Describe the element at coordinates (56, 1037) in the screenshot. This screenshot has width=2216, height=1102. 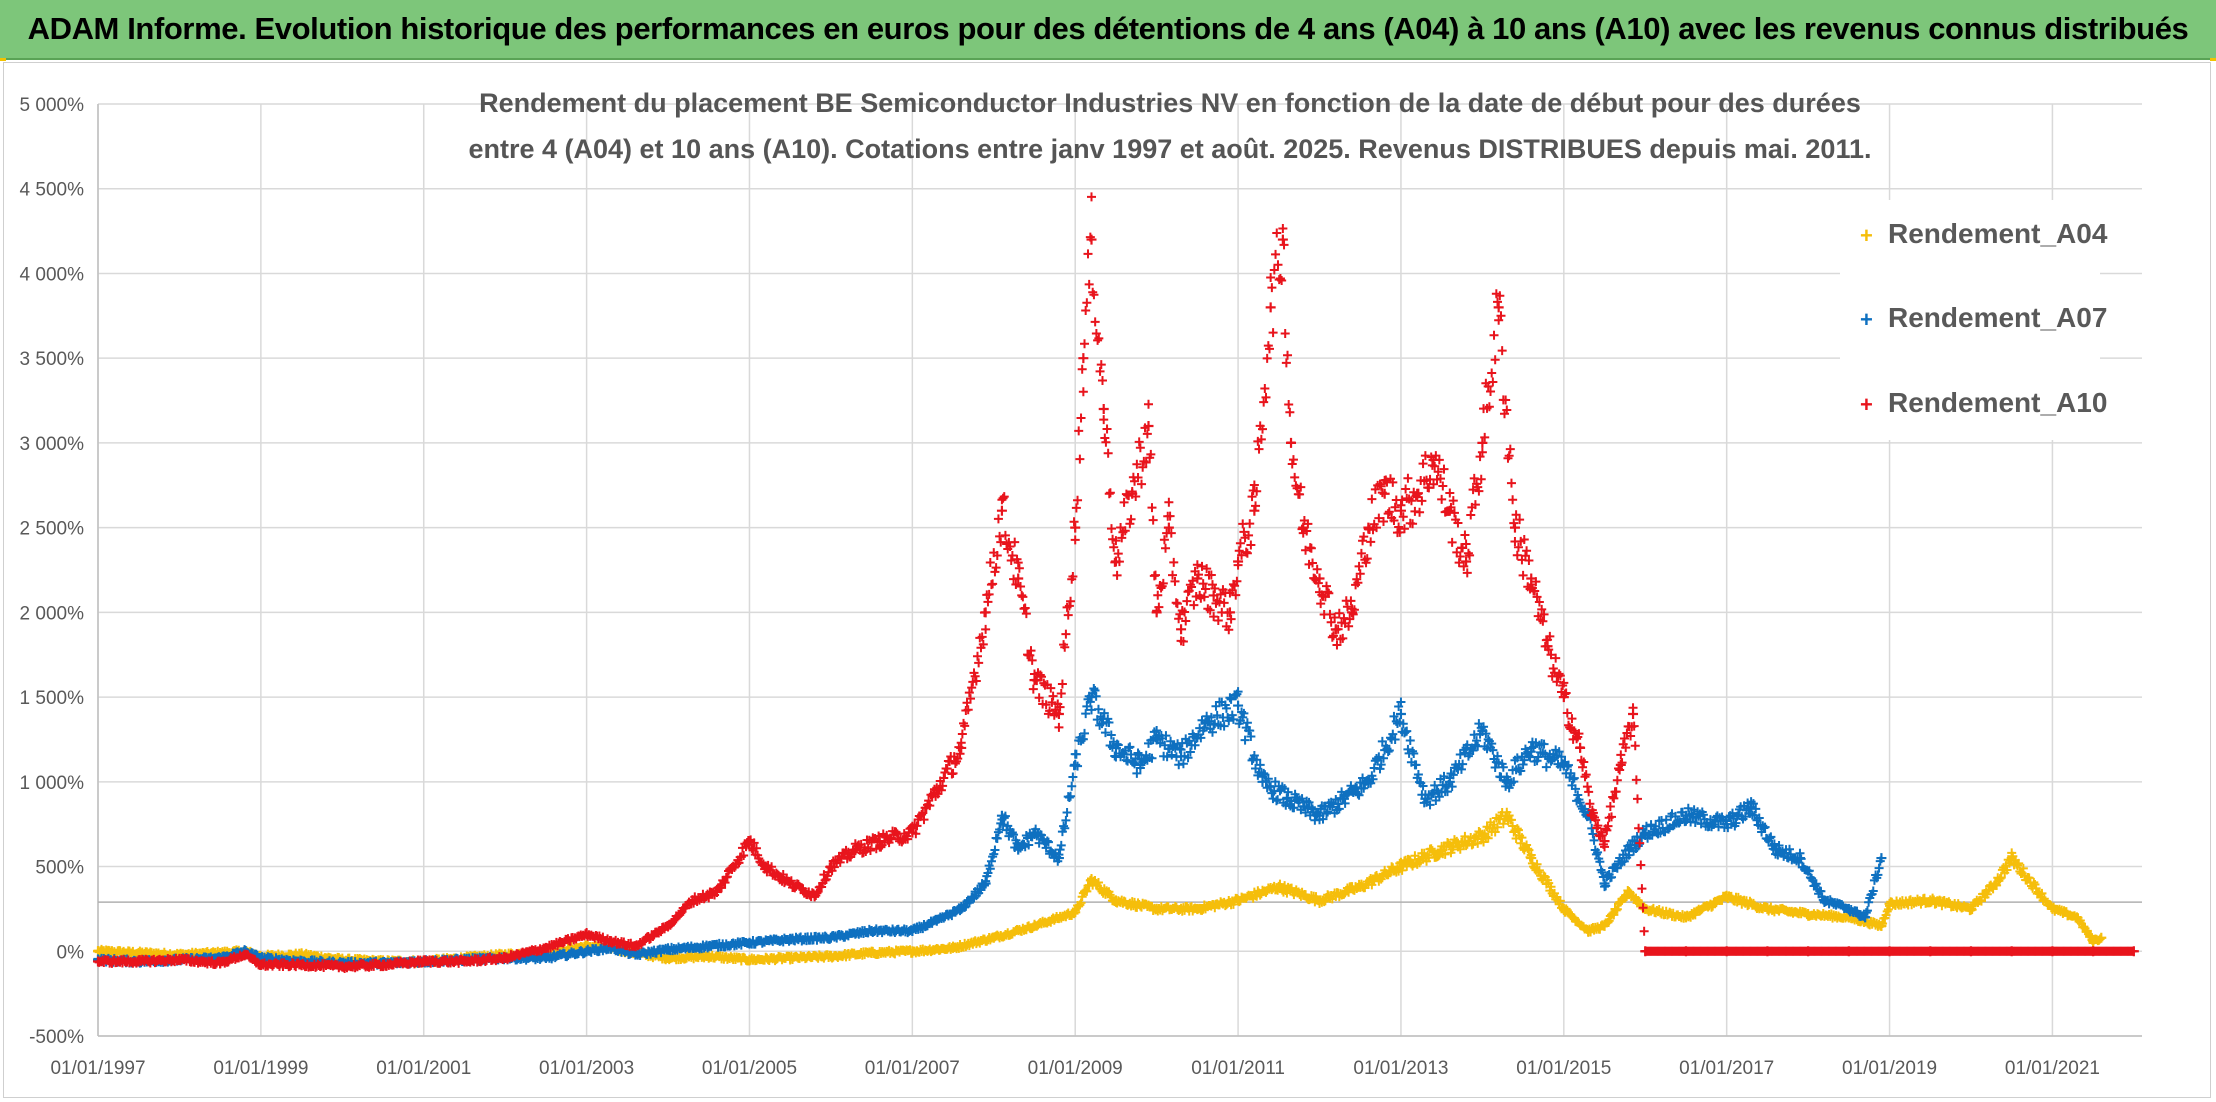
I see `y-tick-label: -500%` at that location.